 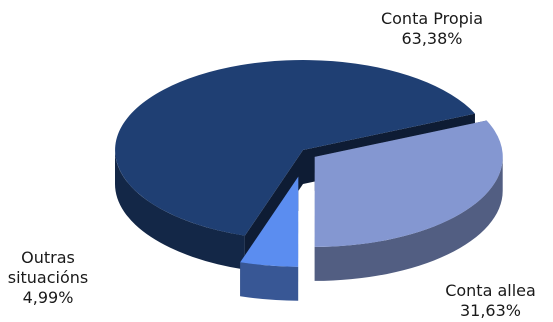 I want to click on slice-conta-allea-top, so click(x=408, y=183).